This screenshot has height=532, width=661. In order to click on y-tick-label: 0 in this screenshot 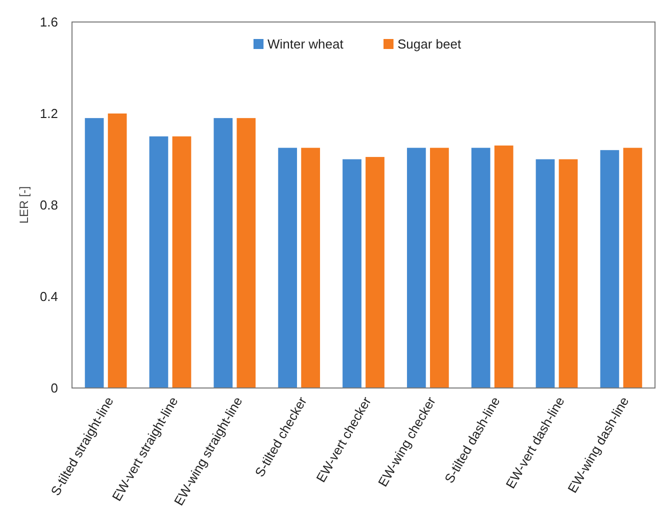, I will do `click(54, 388)`.